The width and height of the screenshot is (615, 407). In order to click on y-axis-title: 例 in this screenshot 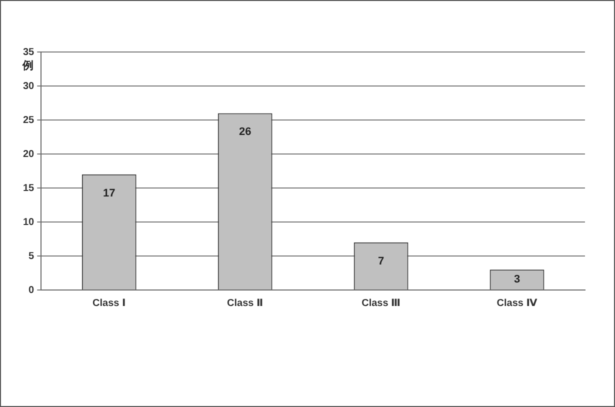, I will do `click(28, 65)`.